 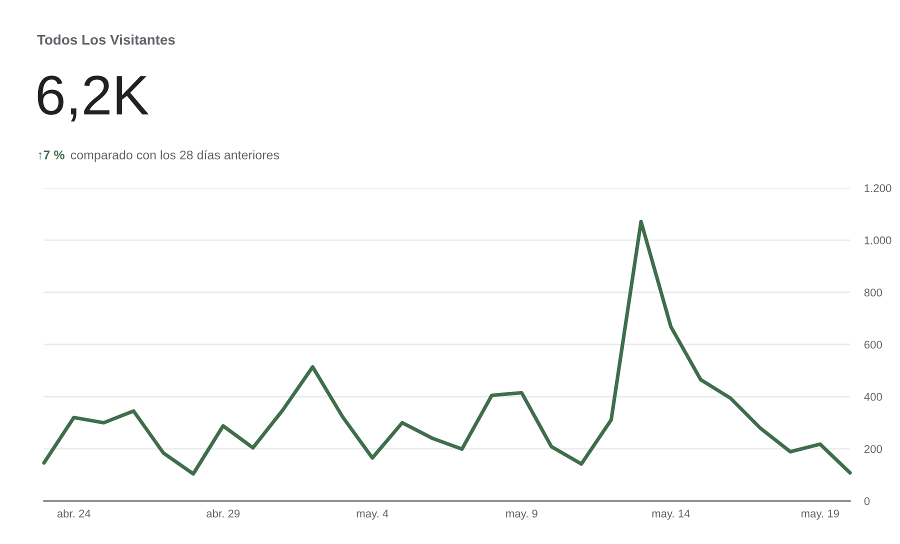 I want to click on text: comparado con los 28 días anteriores, so click(x=175, y=156).